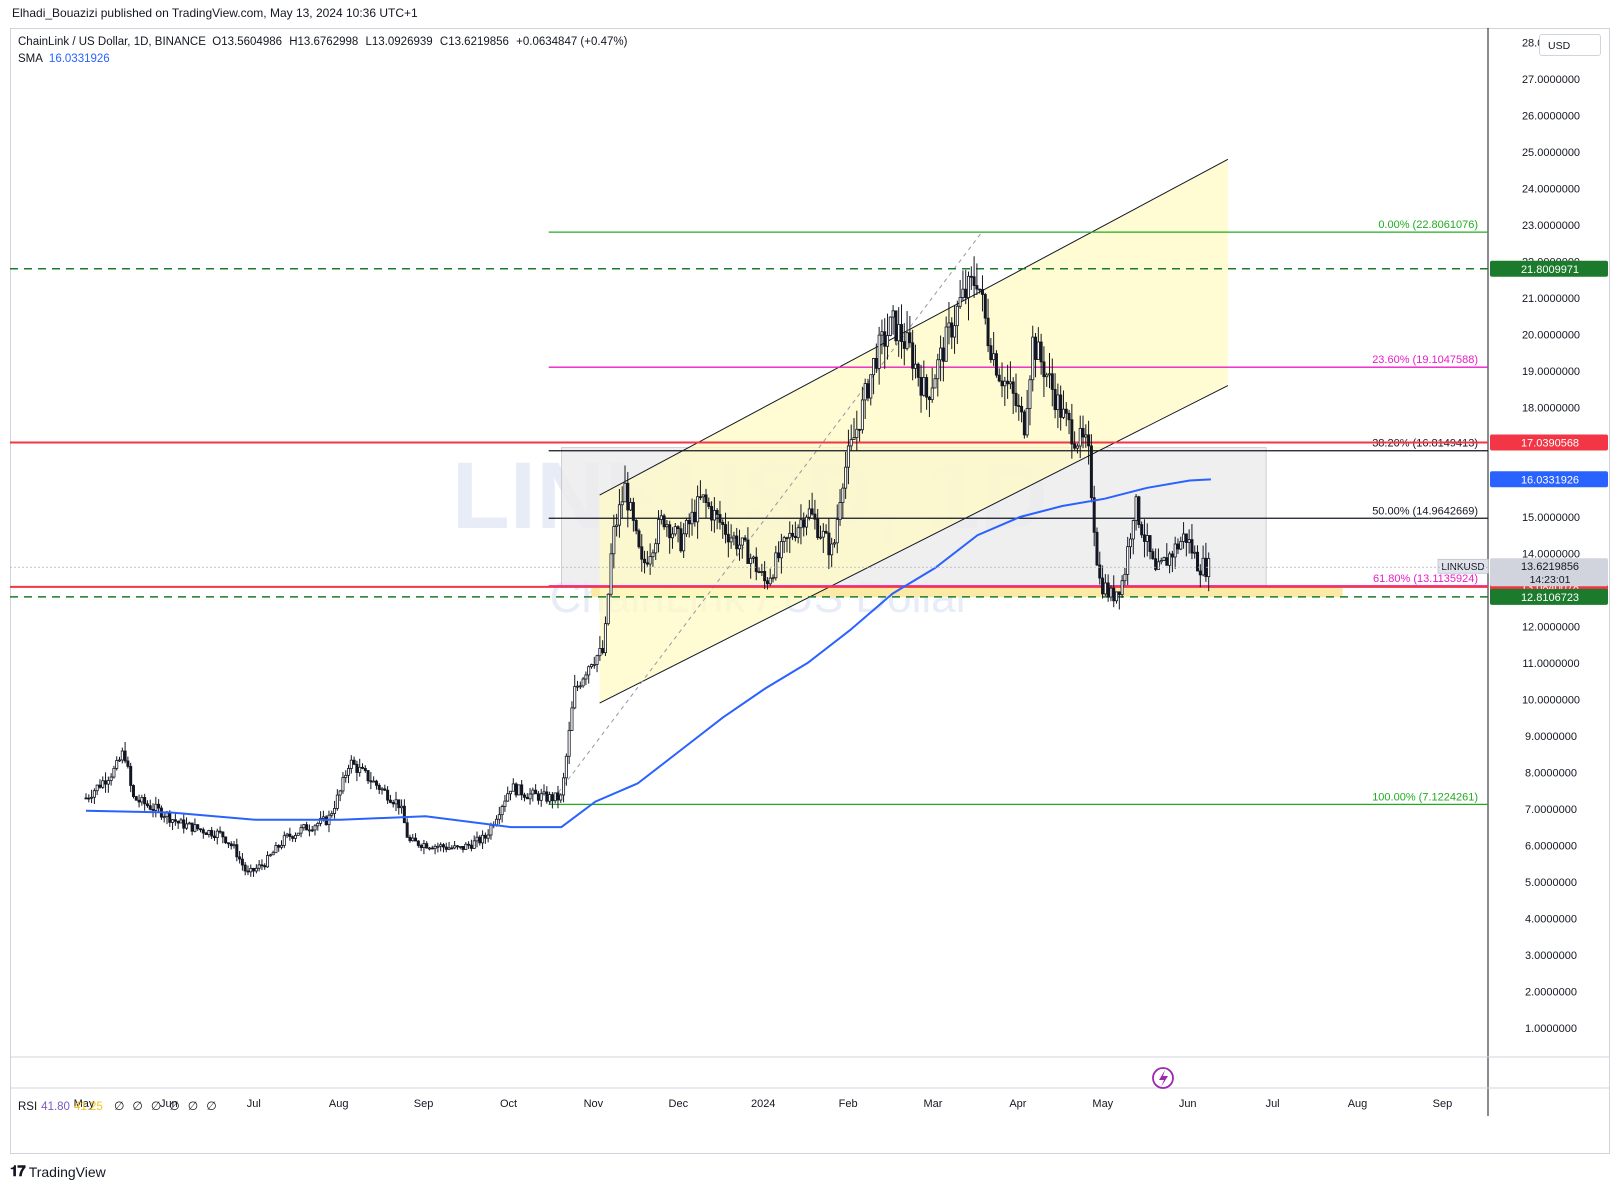  I want to click on y-axis-tick-label: 10.0000000, so click(1551, 700).